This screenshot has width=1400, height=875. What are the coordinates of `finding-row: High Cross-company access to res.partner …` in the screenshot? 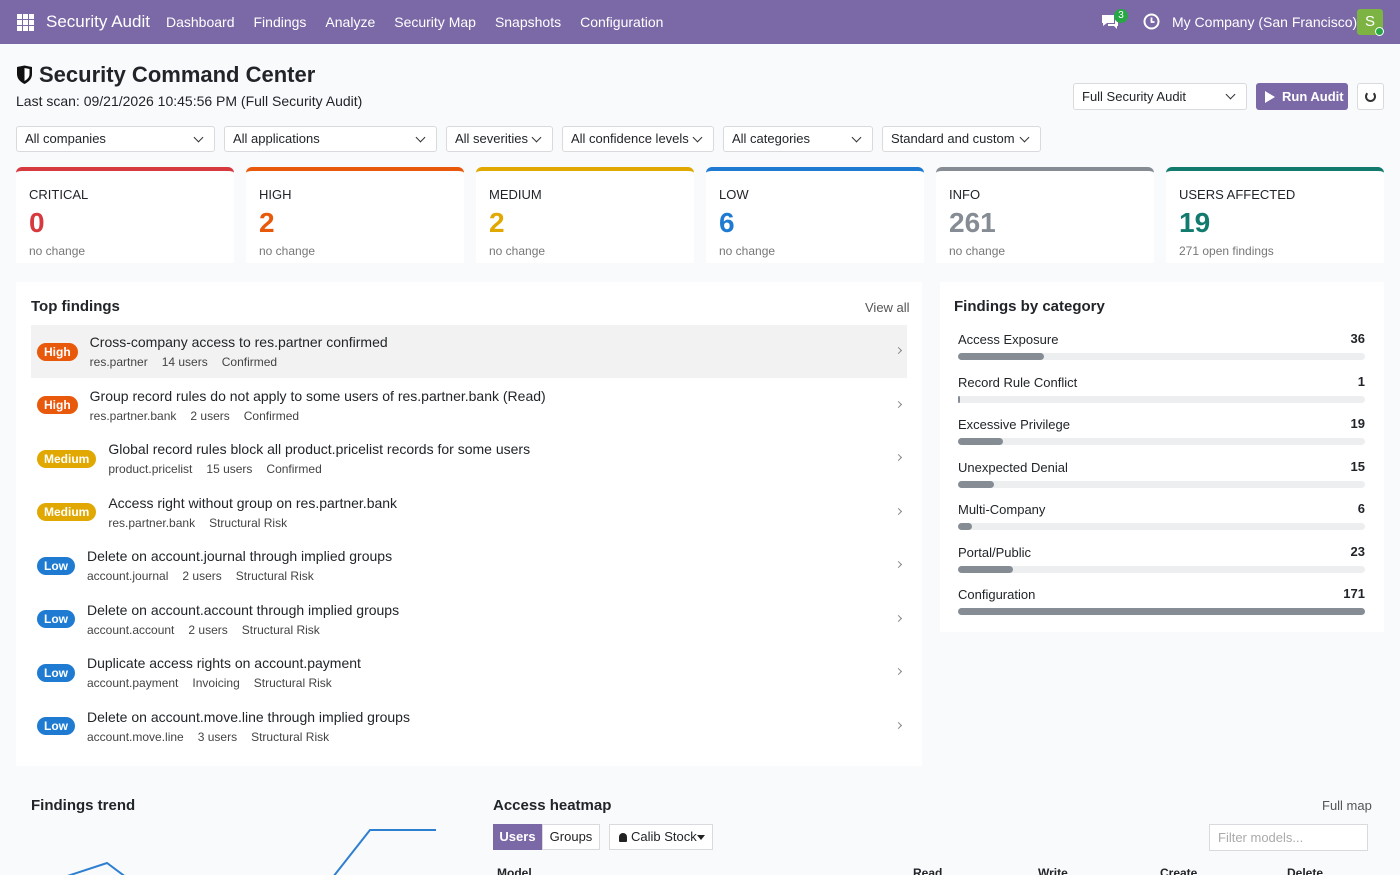 It's located at (469, 351).